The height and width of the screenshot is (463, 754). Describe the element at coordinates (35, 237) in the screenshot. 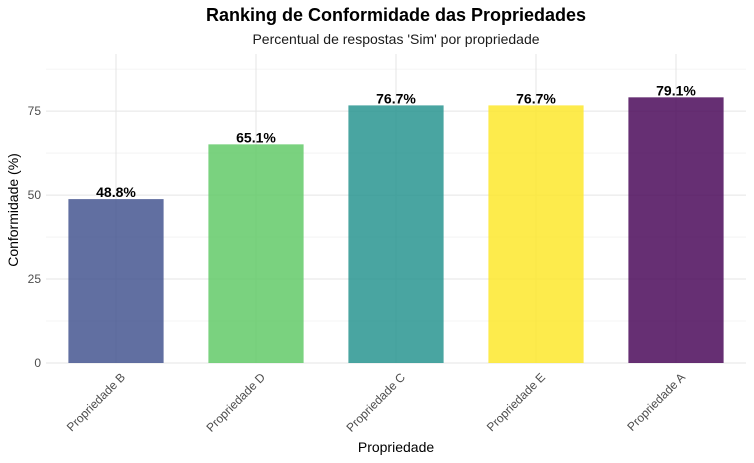

I see `y-tick-labels: 0 25 50 75` at that location.